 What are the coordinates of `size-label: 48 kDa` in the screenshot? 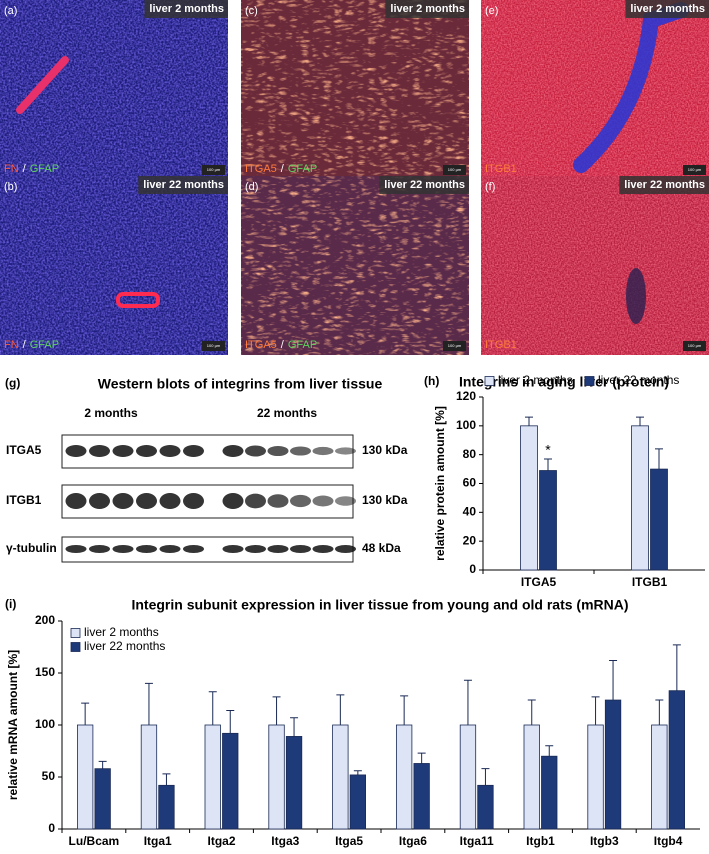 It's located at (381, 548).